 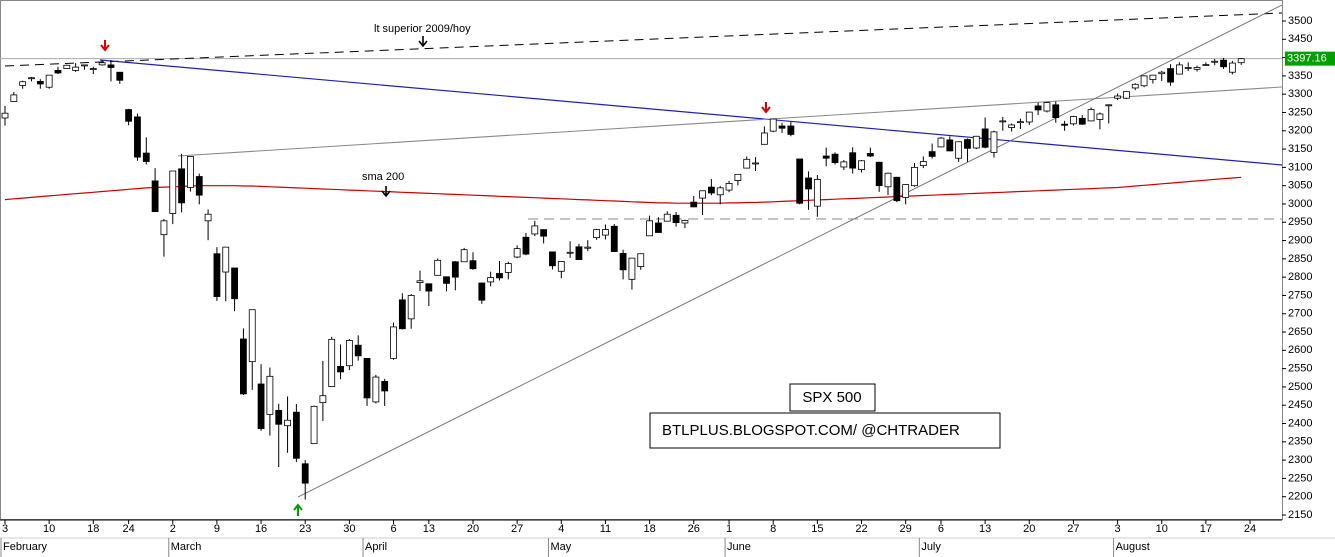 What do you see at coordinates (1300, 332) in the screenshot?
I see `y-tick-label: 2650` at bounding box center [1300, 332].